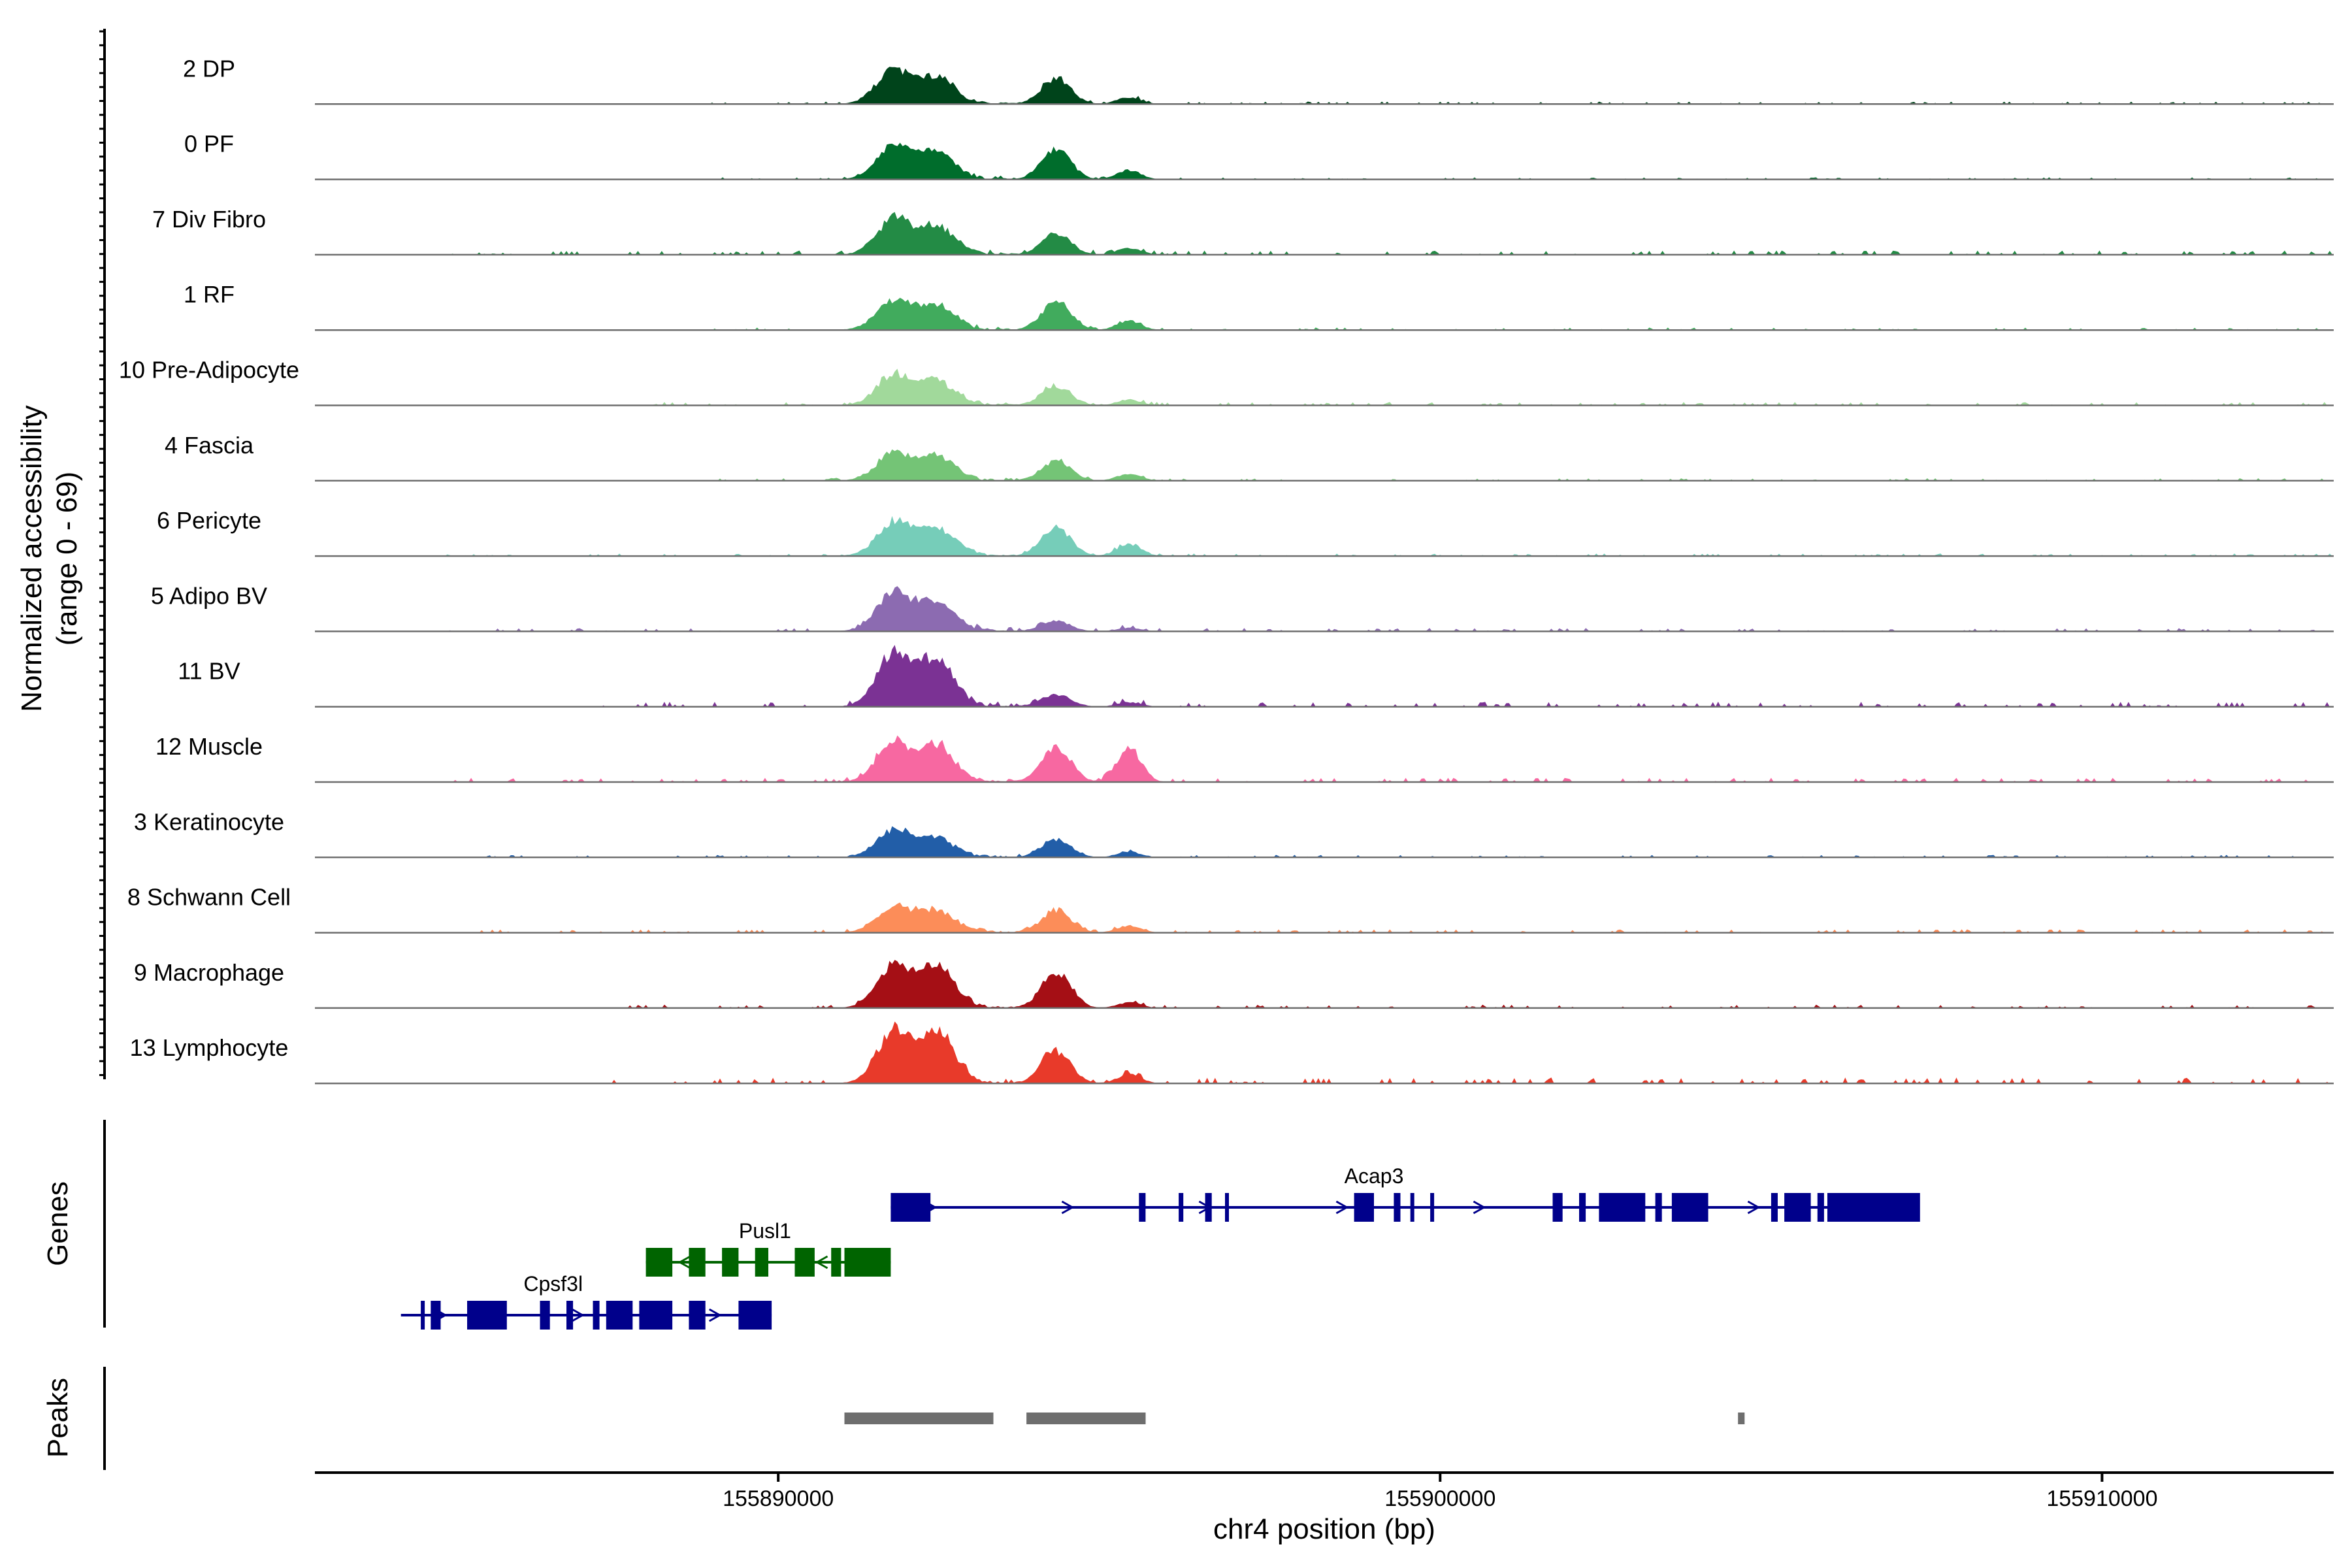 The height and width of the screenshot is (1568, 2352). What do you see at coordinates (1294, 1418) in the screenshot?
I see `peak-regions` at bounding box center [1294, 1418].